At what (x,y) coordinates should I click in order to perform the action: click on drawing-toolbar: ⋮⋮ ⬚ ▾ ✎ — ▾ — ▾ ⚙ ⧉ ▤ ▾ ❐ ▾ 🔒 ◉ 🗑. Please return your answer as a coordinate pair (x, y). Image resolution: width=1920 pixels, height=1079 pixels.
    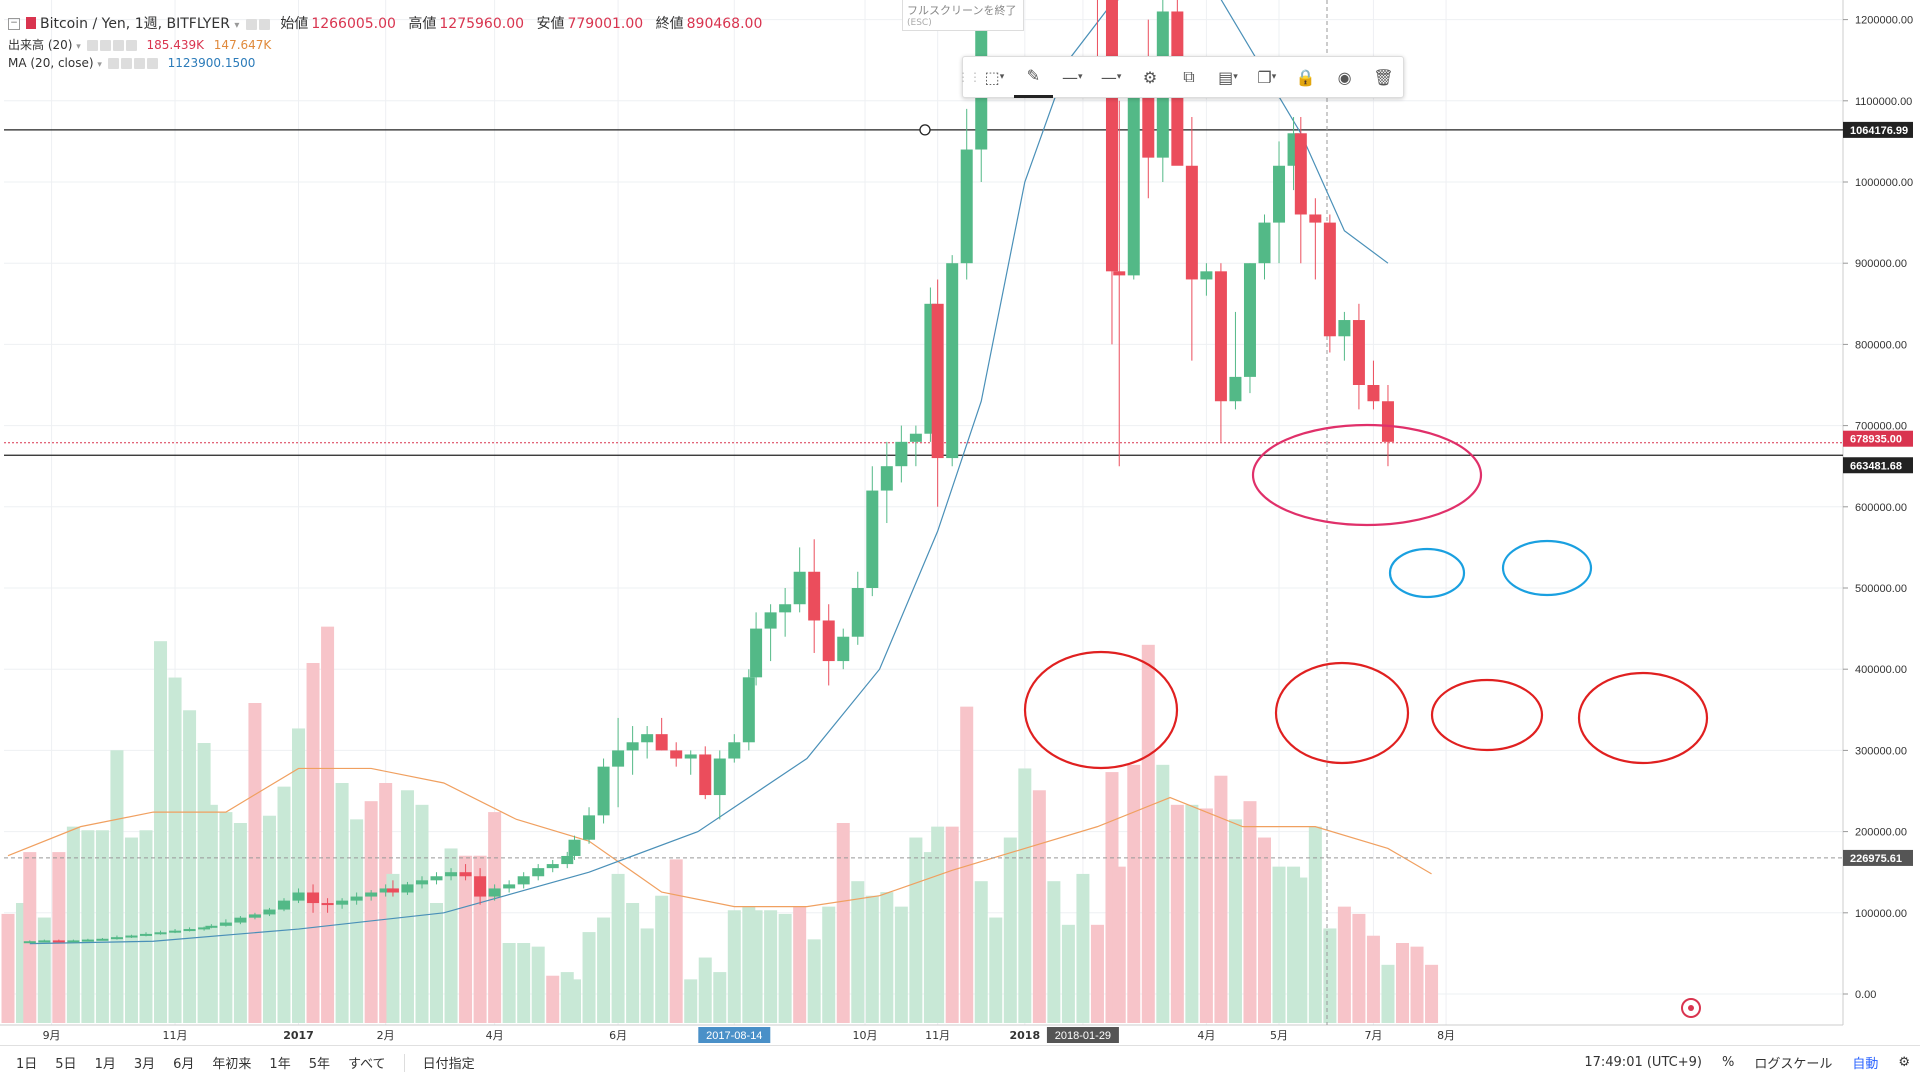
    Looking at the image, I should click on (1180, 77).